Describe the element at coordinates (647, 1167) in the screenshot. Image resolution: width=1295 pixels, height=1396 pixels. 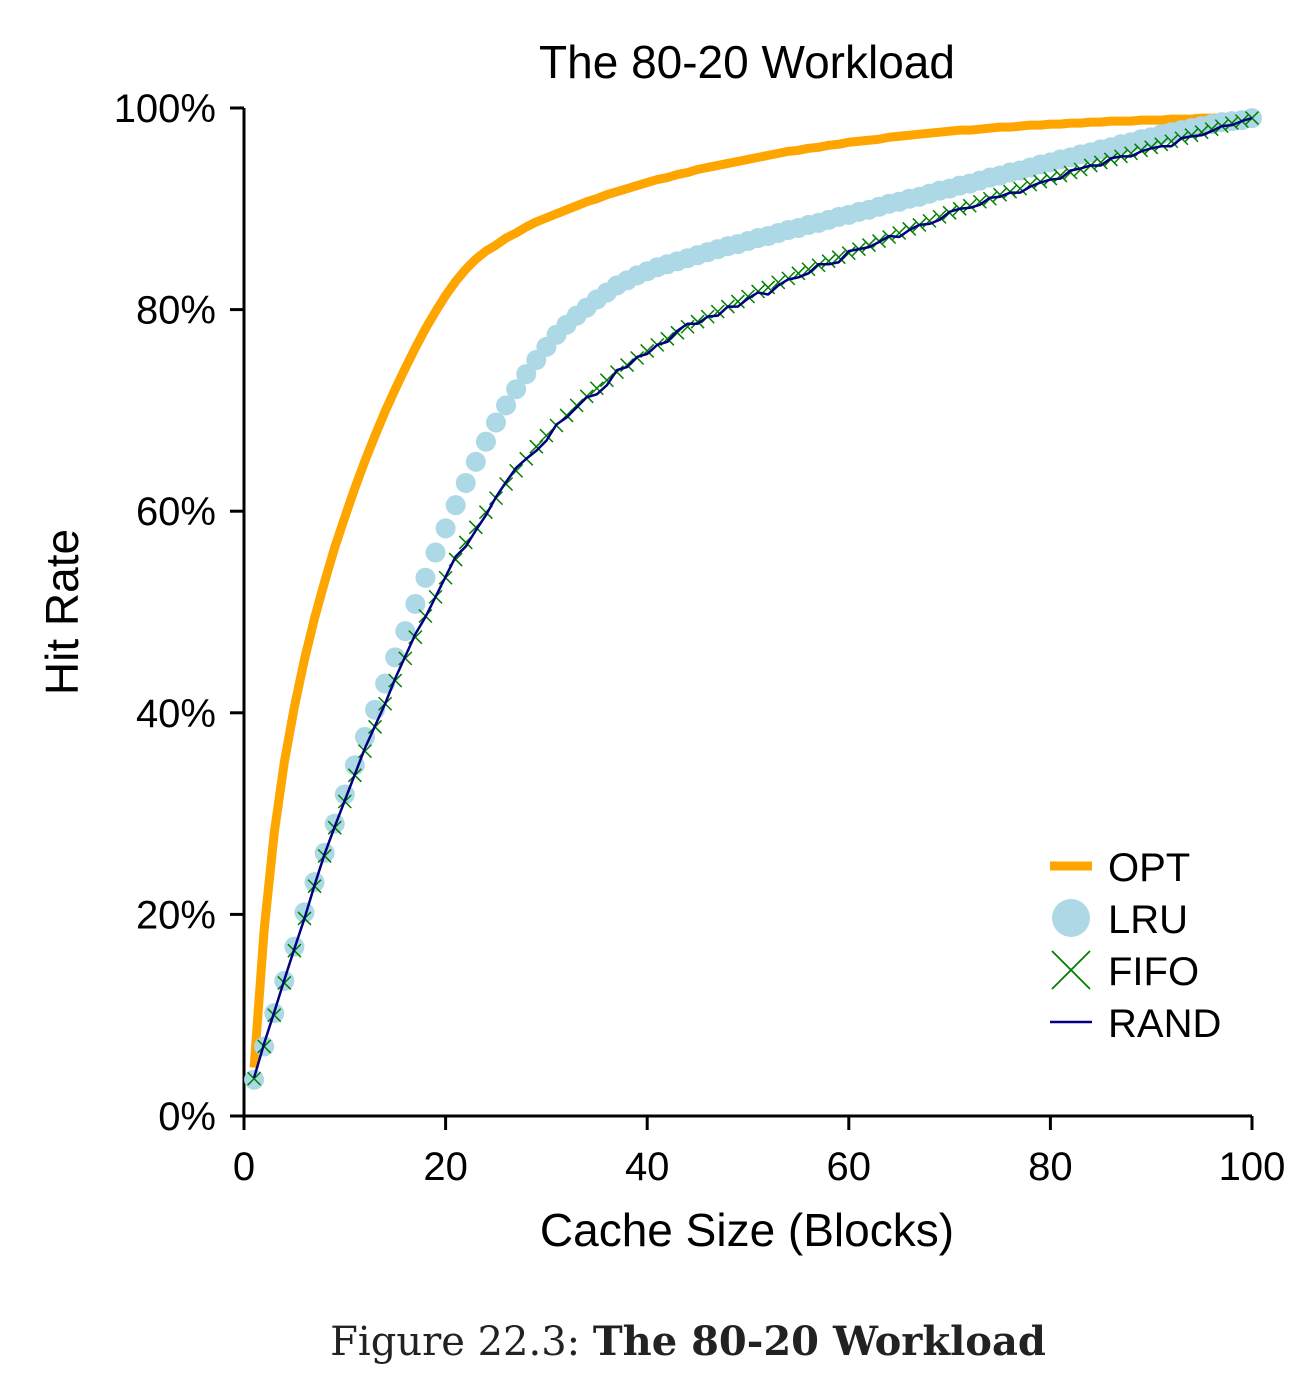
I see `x-tick-label: 40` at that location.